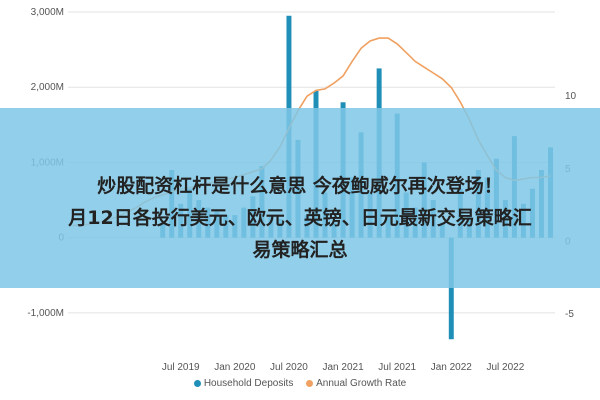 This screenshot has height=400, width=600. What do you see at coordinates (300, 218) in the screenshot?
I see `banner-headline: 月12日各投行美元、欧元、英镑、日元最新交易策略汇` at bounding box center [300, 218].